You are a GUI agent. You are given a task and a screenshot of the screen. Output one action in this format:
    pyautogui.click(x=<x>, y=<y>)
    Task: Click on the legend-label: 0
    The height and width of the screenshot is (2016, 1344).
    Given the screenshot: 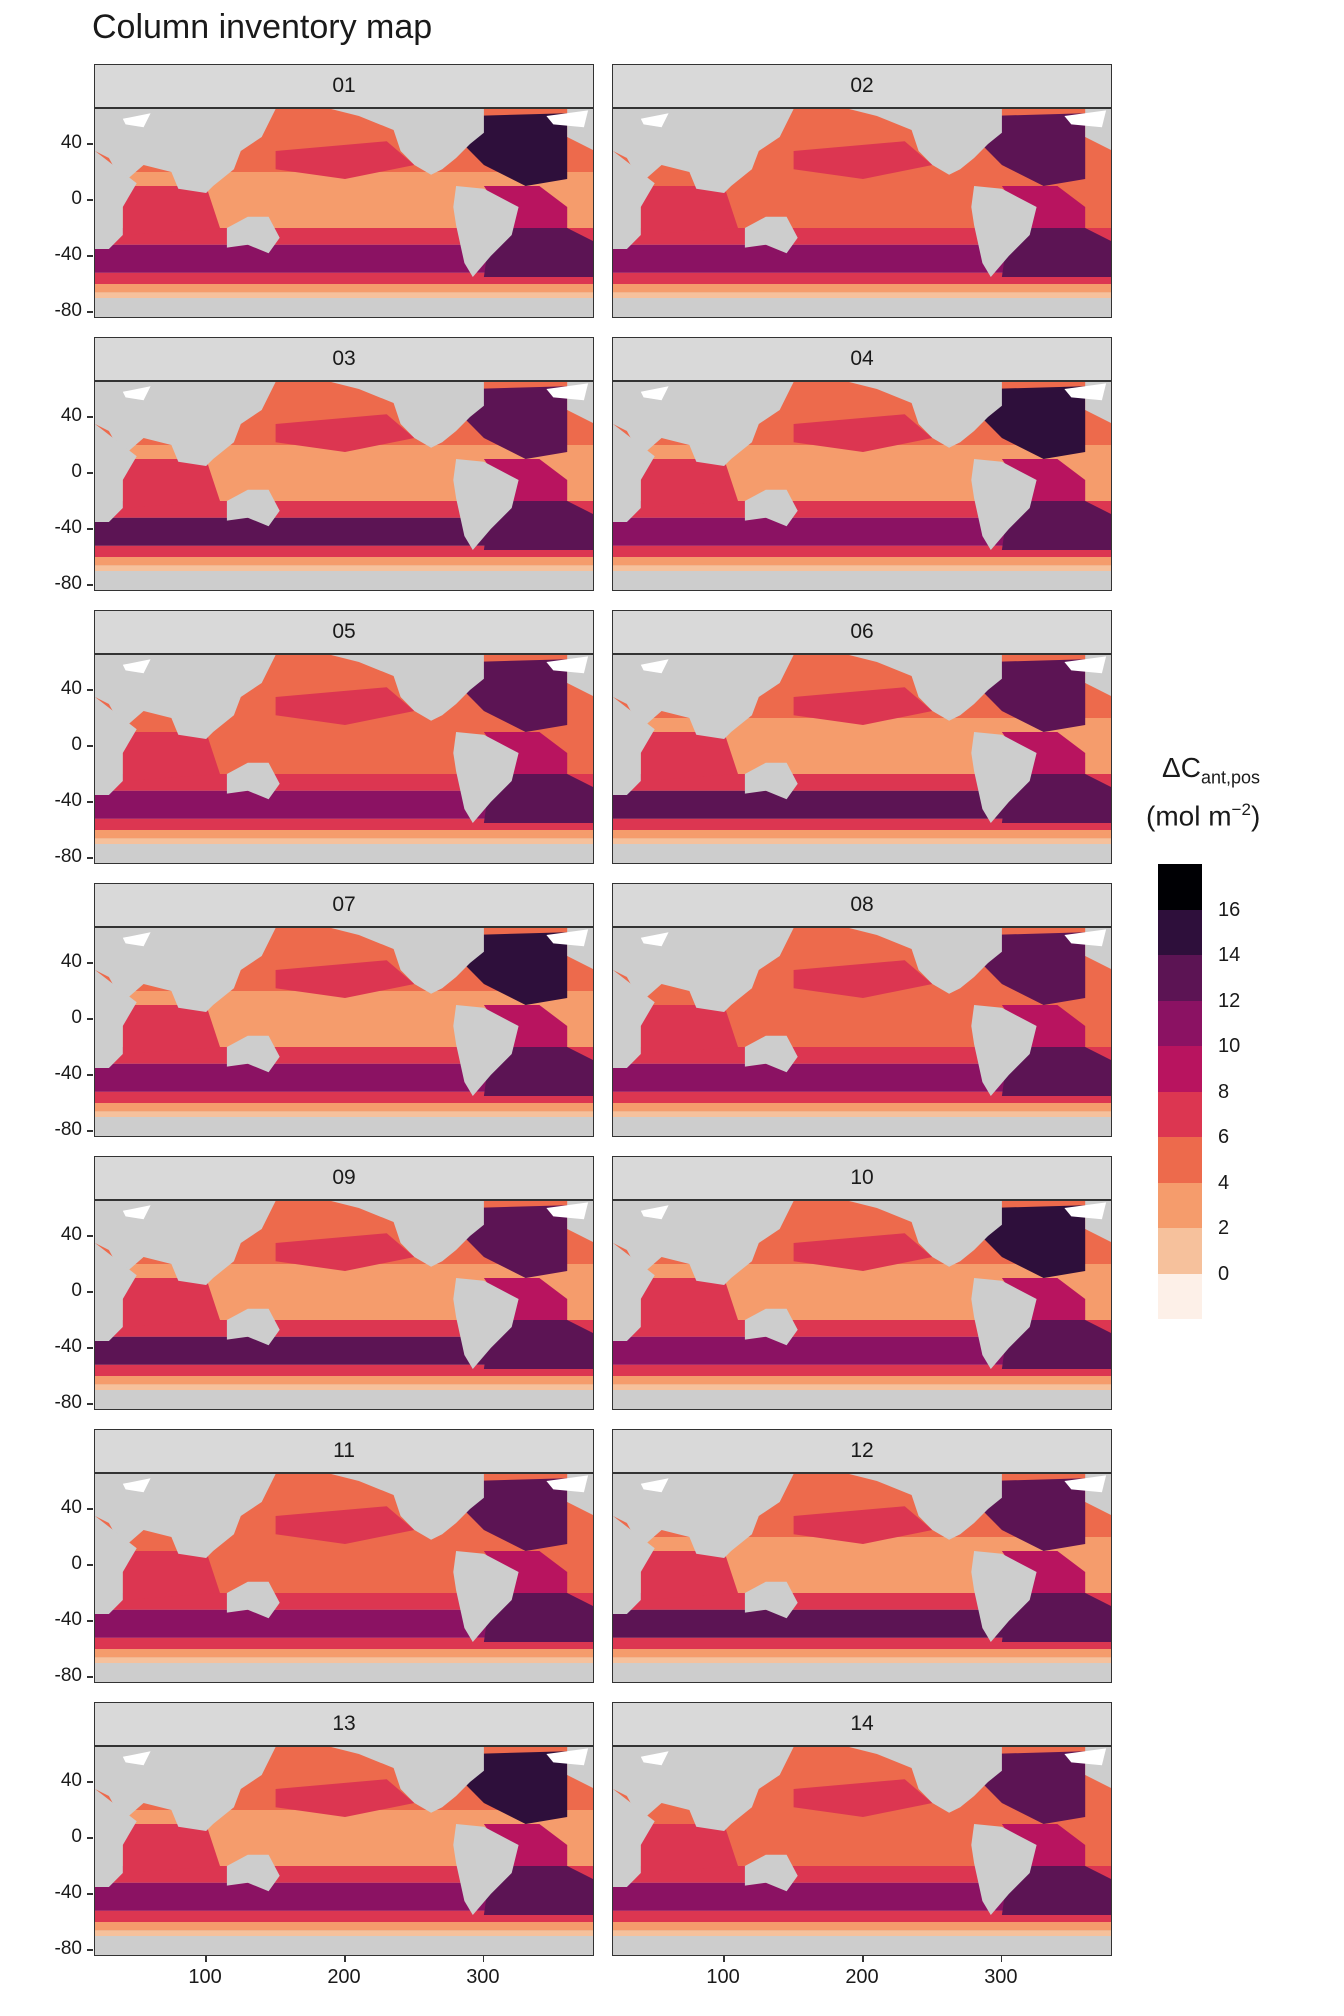 What is the action you would take?
    pyautogui.click(x=1224, y=1273)
    